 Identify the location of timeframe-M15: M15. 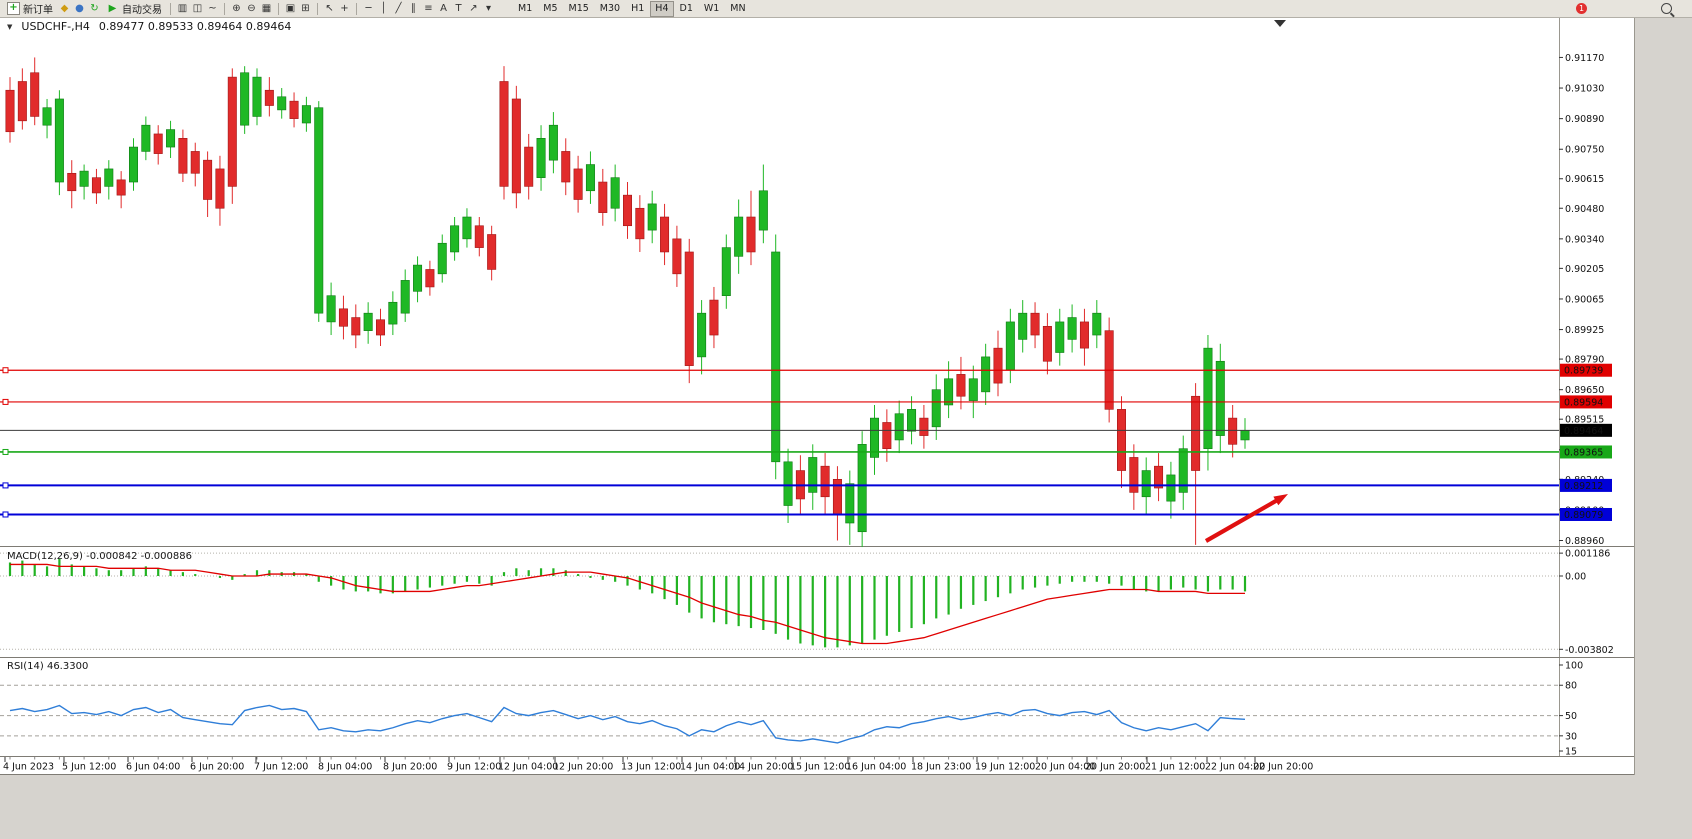
(578, 8).